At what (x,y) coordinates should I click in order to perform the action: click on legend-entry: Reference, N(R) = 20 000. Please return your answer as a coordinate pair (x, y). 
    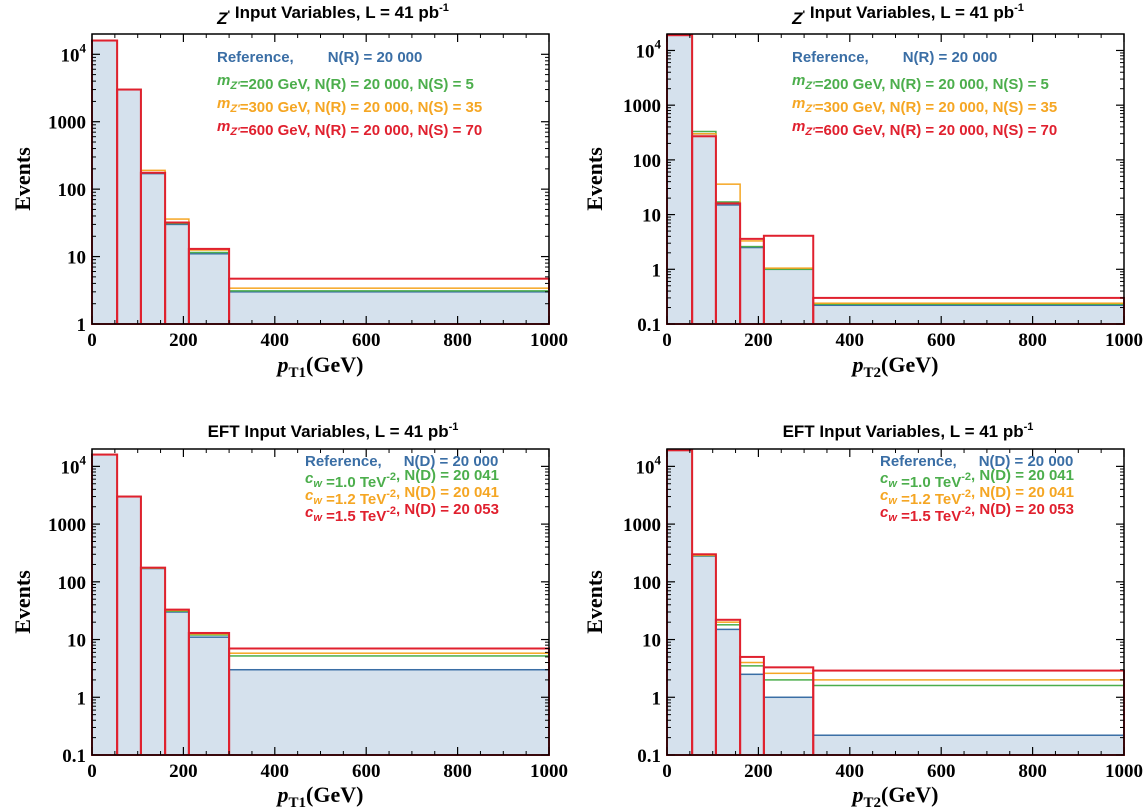
    Looking at the image, I should click on (319, 57).